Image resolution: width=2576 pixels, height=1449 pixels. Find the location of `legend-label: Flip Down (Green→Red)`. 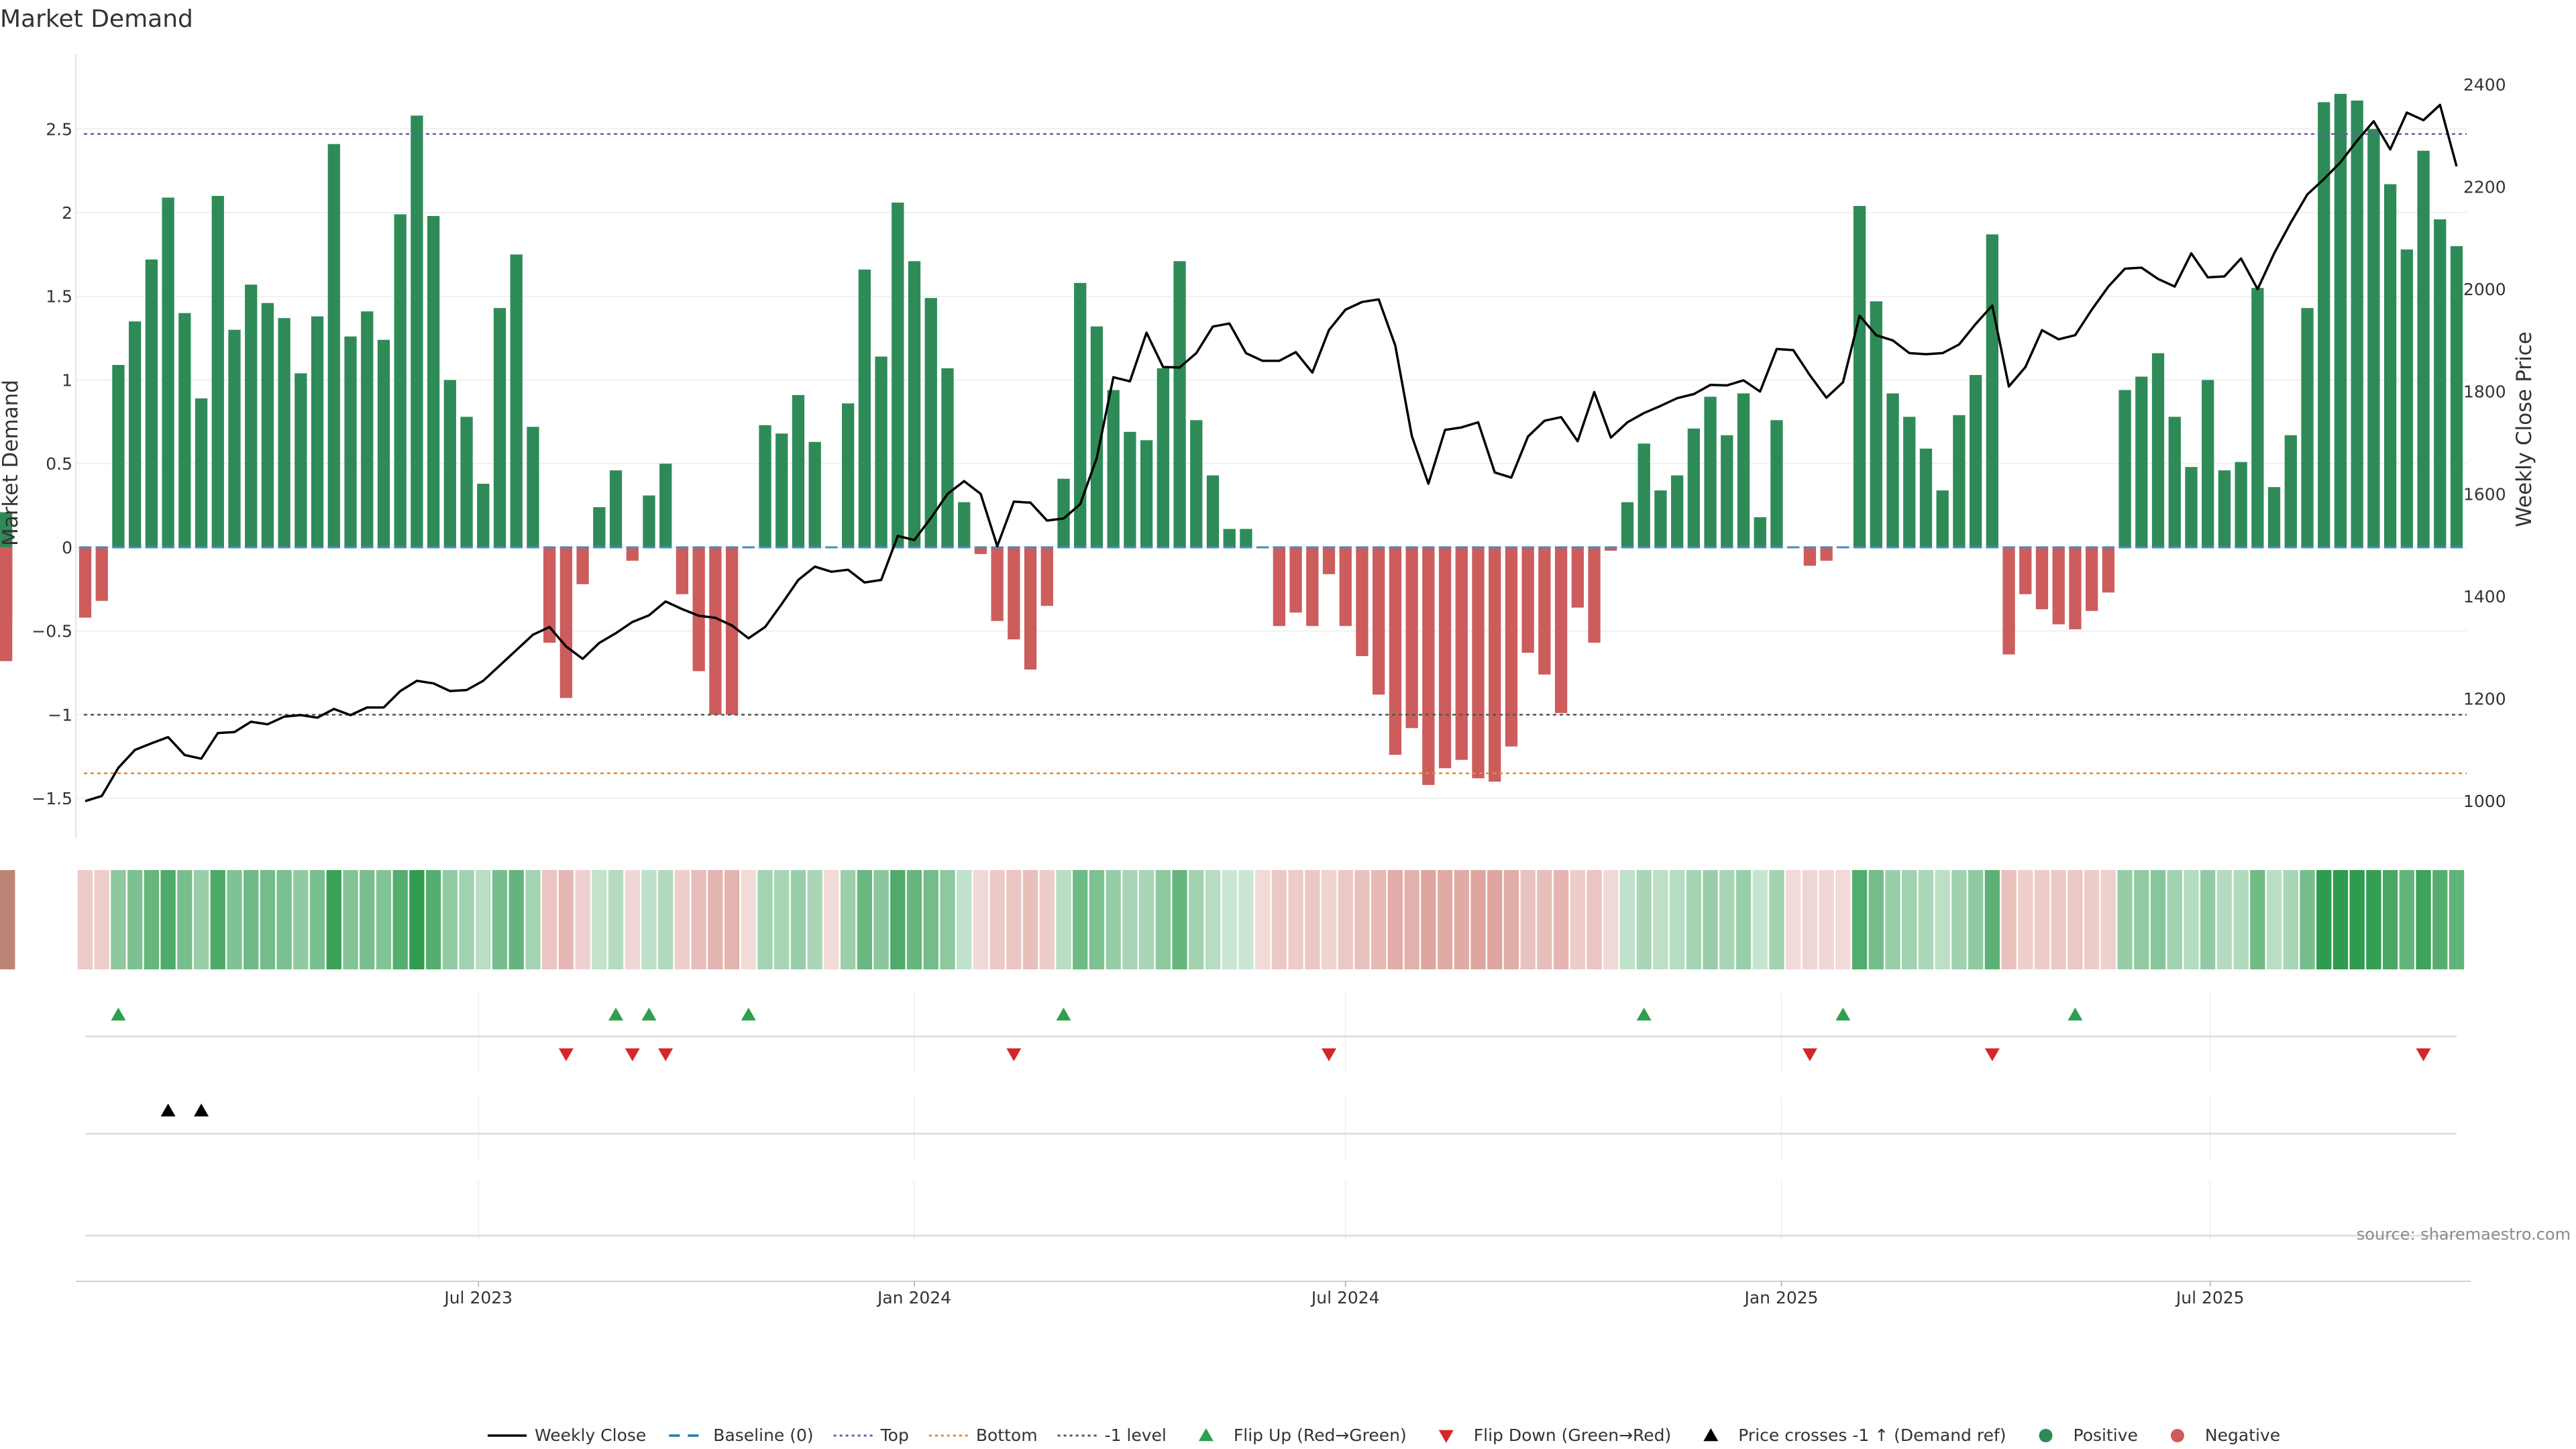

legend-label: Flip Down (Green→Red) is located at coordinates (1573, 1435).